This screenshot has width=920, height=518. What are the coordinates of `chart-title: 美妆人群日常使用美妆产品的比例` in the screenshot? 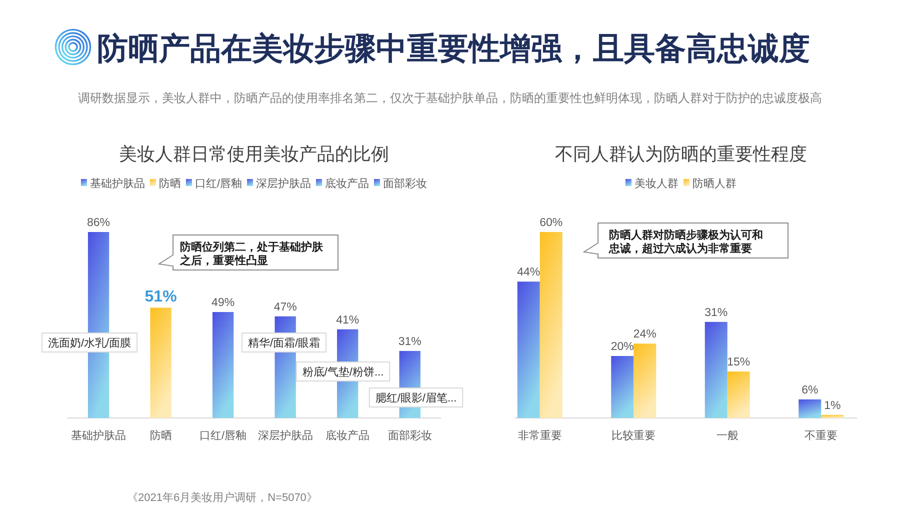 It's located at (254, 154).